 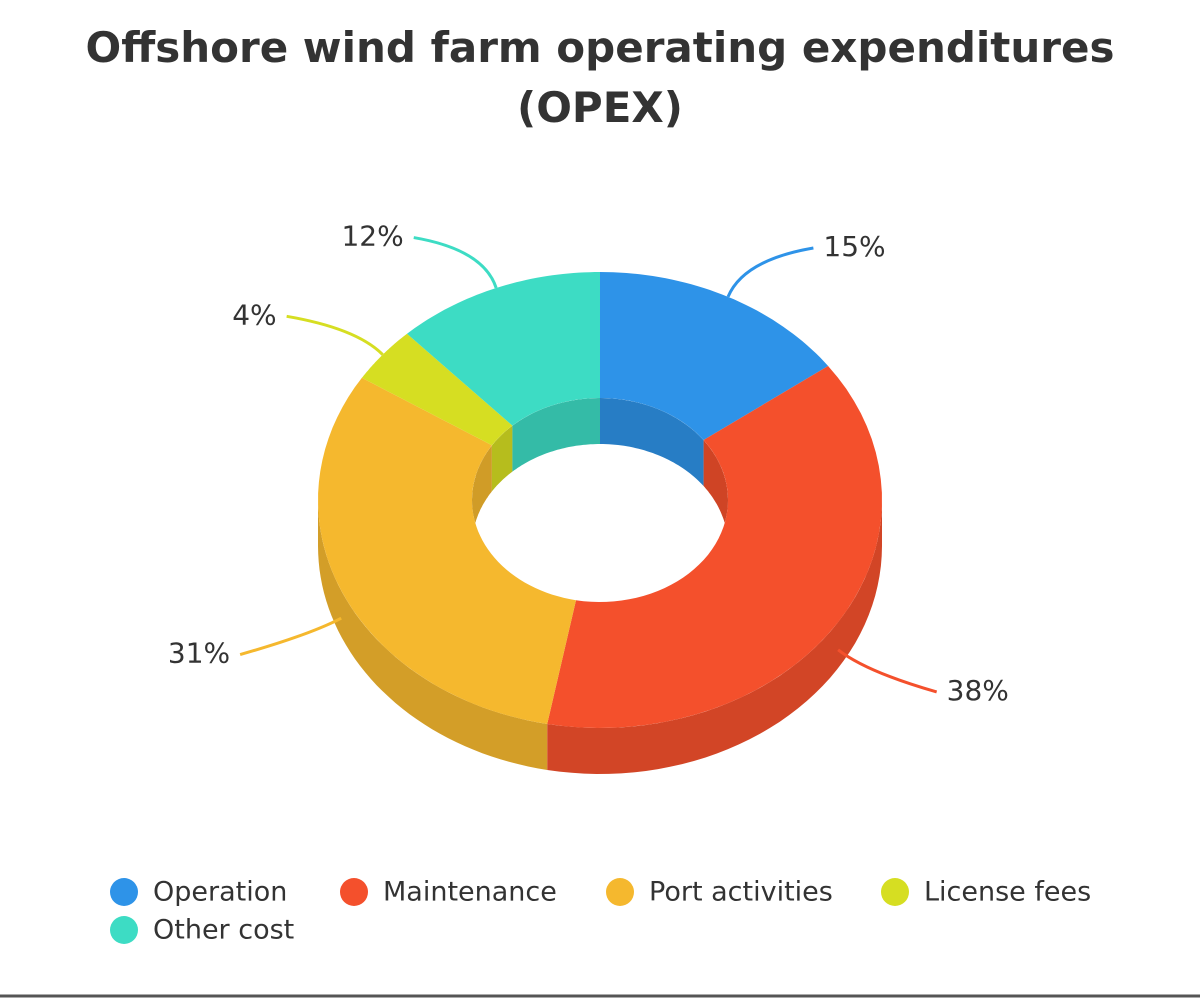 I want to click on legend-label: Maintenance, so click(x=470, y=892).